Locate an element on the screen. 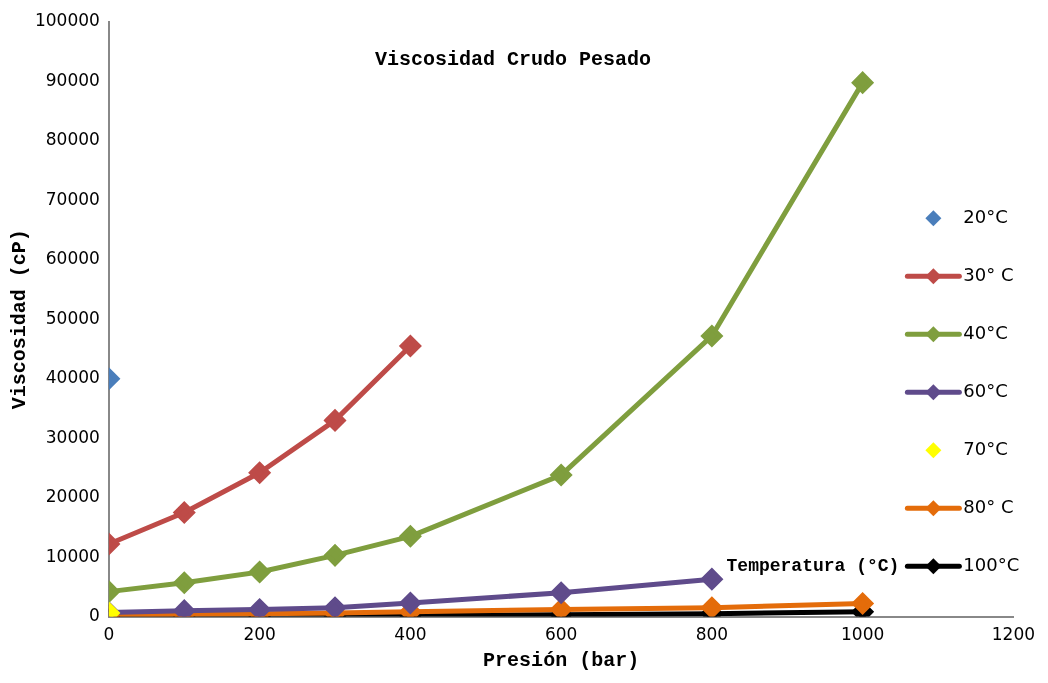 The image size is (1048, 683). x-tick-label: 1200 is located at coordinates (1013, 634).